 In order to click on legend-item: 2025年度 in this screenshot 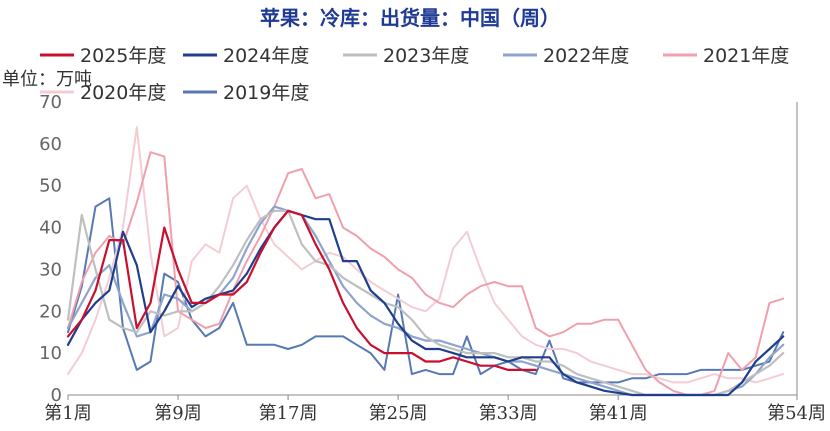, I will do `click(103, 56)`.